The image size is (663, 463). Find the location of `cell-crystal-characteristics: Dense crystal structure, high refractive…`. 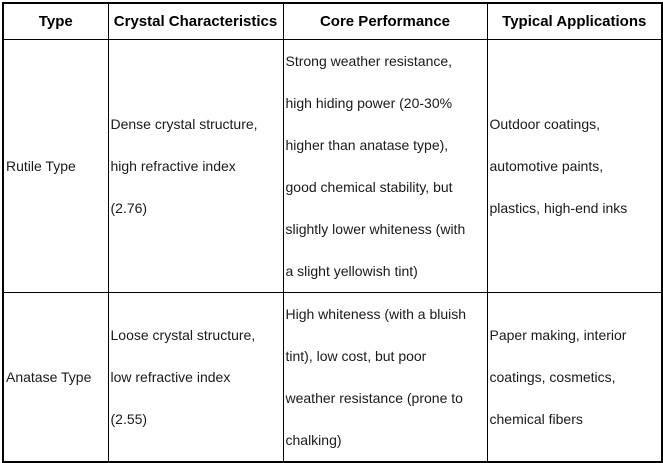

cell-crystal-characteristics: Dense crystal structure, high refractive… is located at coordinates (195, 165).